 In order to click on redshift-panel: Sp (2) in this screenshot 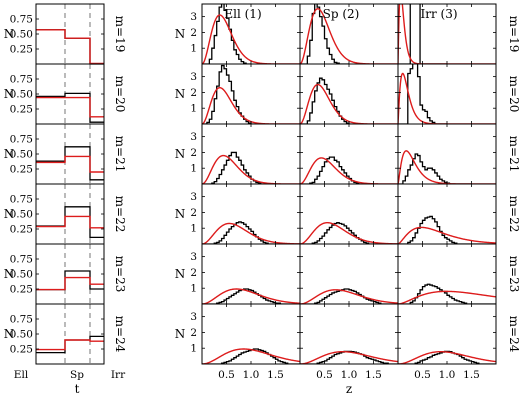, I will do `click(349, 34)`.